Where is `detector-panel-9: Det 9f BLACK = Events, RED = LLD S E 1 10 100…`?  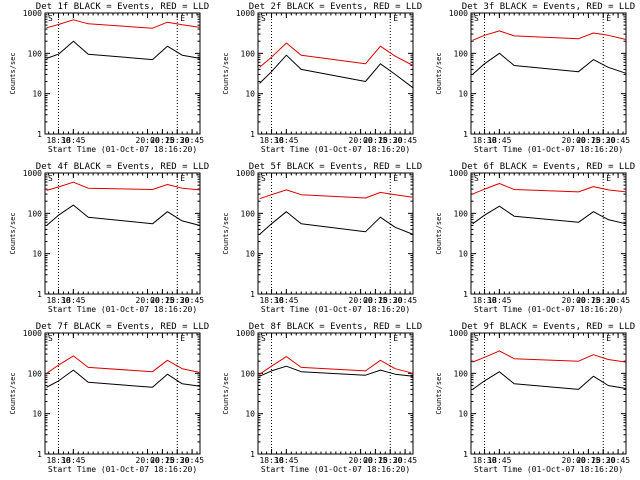 detector-panel-9: Det 9f BLACK = Events, RED = LLD S E 1 10 100… is located at coordinates (535, 398).